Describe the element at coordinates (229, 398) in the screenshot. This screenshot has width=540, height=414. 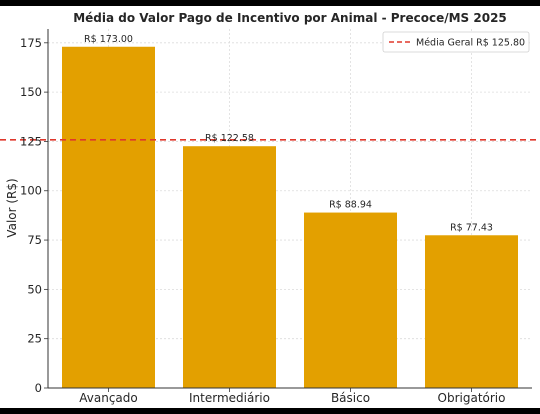
I see `x-tick-label: Intermediário` at that location.